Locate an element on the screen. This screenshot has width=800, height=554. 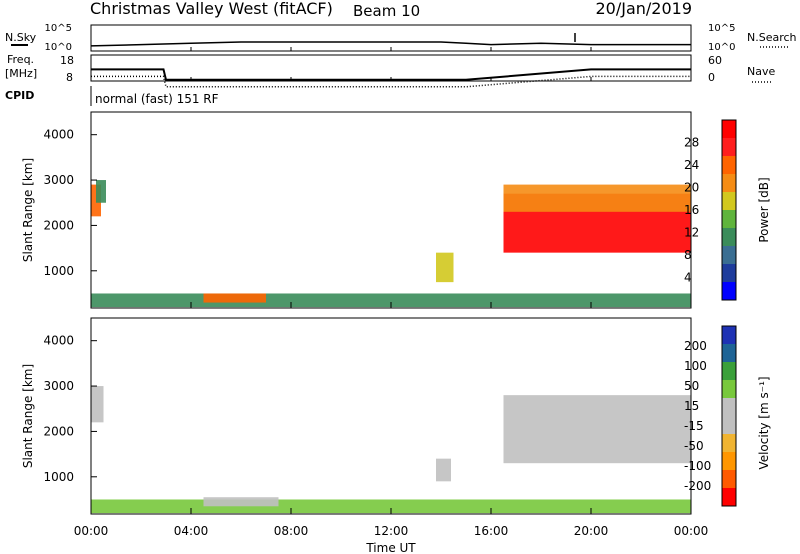
x-tick-label: 12:00 is located at coordinates (391, 531).